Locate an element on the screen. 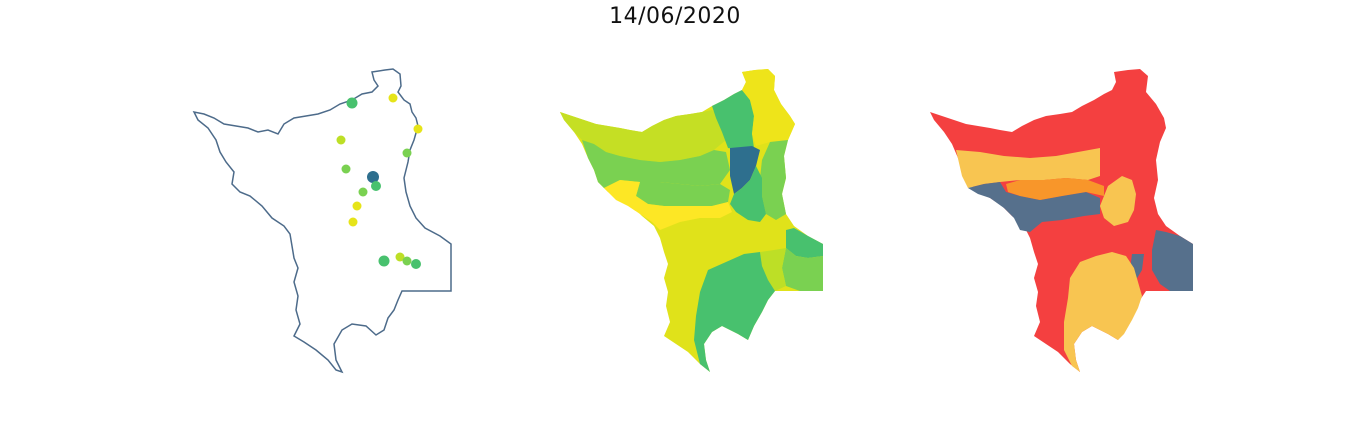 Image resolution: width=1350 pixels, height=444 pixels. station-points is located at coordinates (379, 181).